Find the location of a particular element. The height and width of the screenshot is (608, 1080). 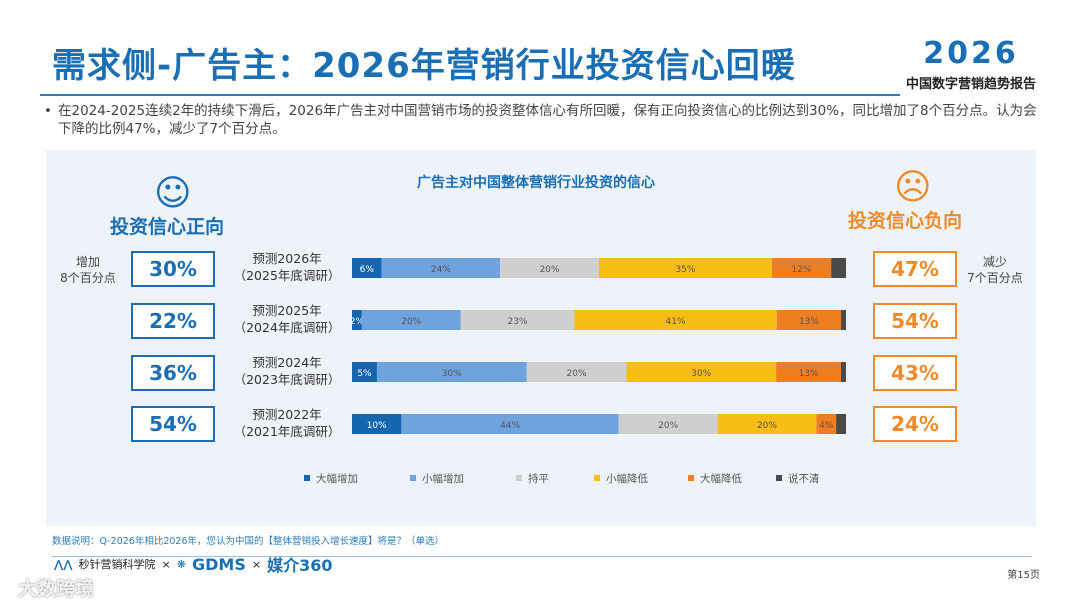

smile-icon: ☺ is located at coordinates (173, 193).